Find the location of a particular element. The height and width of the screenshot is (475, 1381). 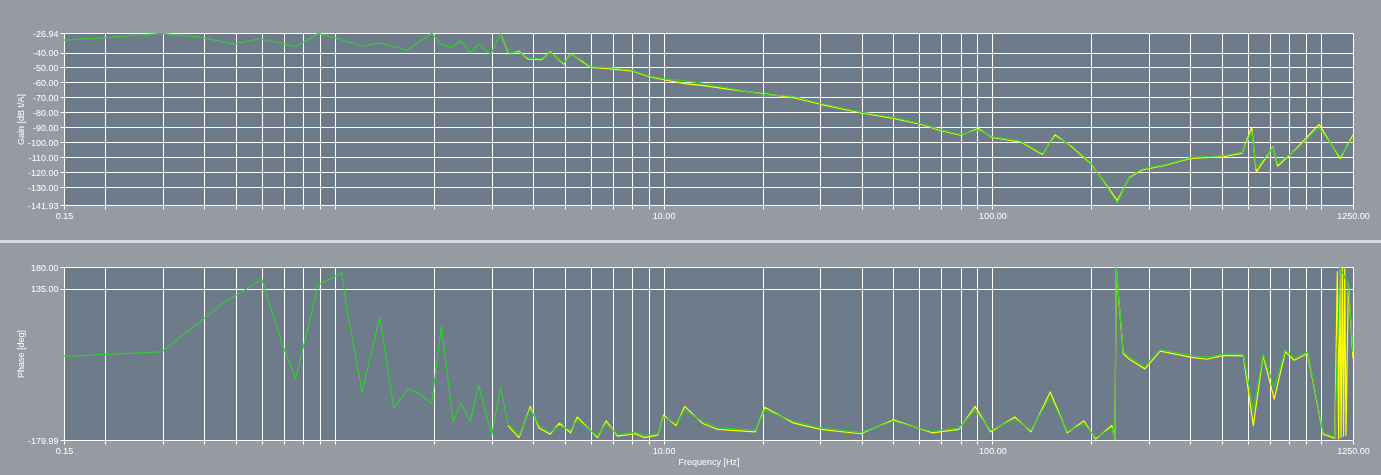

y-tick-label: 135.00 is located at coordinates (44, 289).